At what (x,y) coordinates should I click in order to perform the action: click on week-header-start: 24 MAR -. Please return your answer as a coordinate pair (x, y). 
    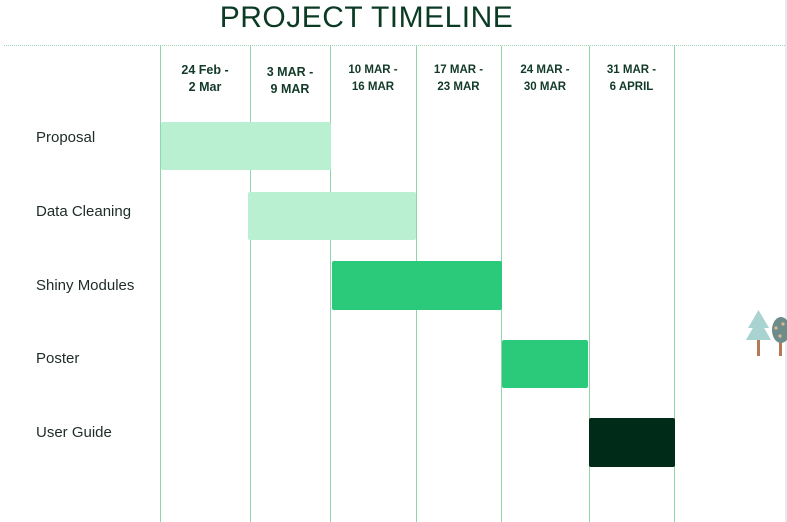
    Looking at the image, I should click on (545, 70).